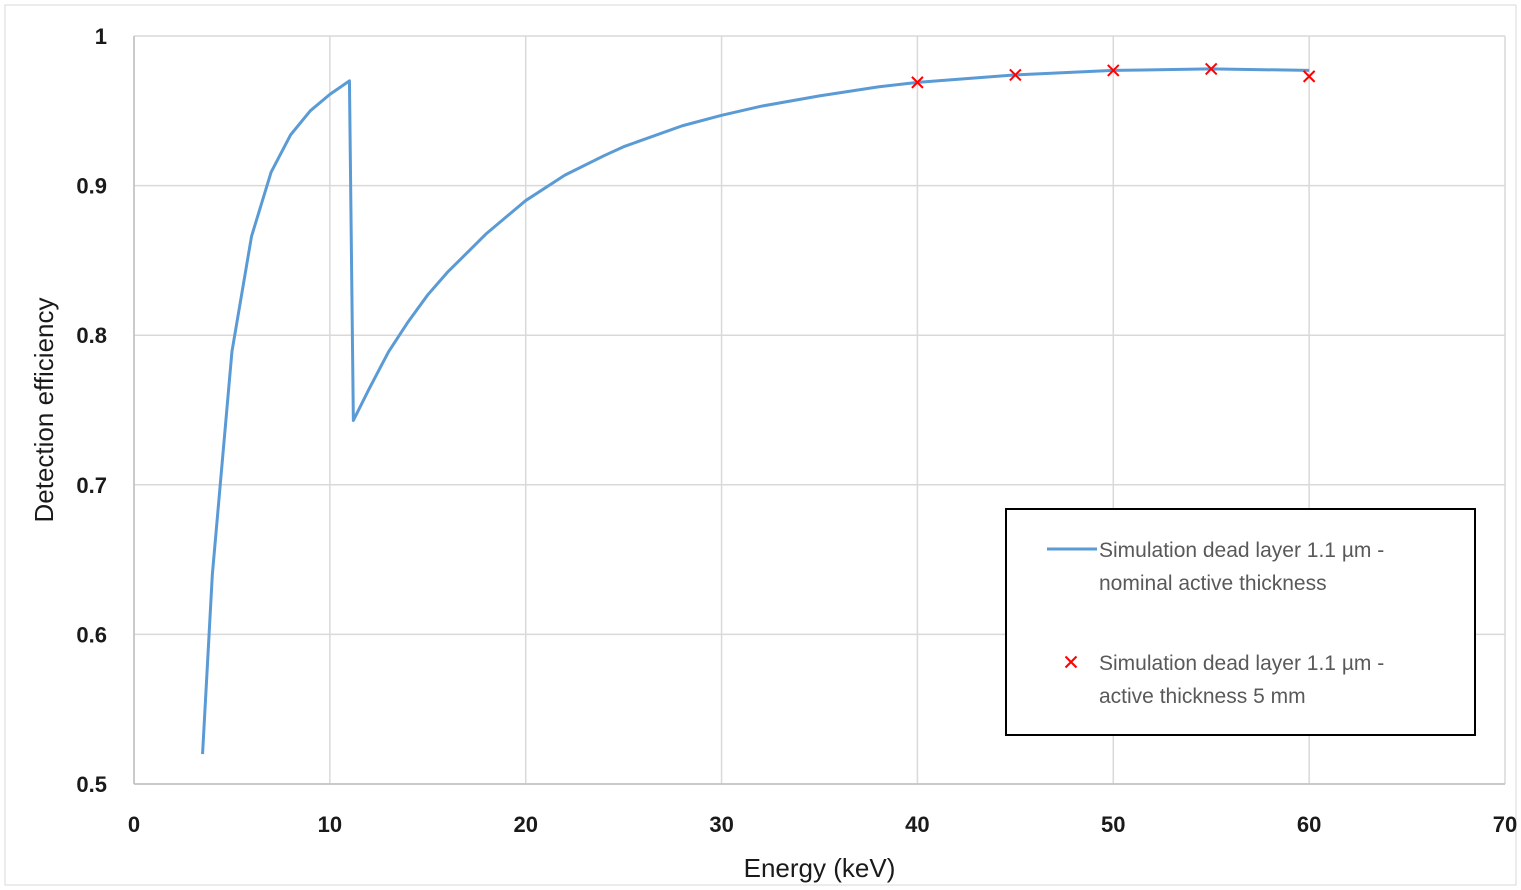 The width and height of the screenshot is (1521, 890). What do you see at coordinates (721, 824) in the screenshot?
I see `x-tick-label: 30` at bounding box center [721, 824].